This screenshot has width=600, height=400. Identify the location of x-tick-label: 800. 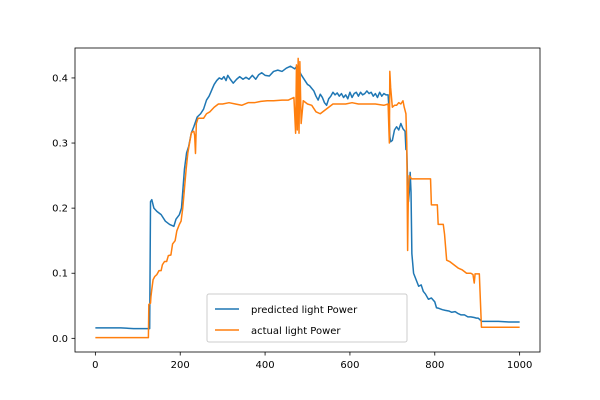
(434, 365).